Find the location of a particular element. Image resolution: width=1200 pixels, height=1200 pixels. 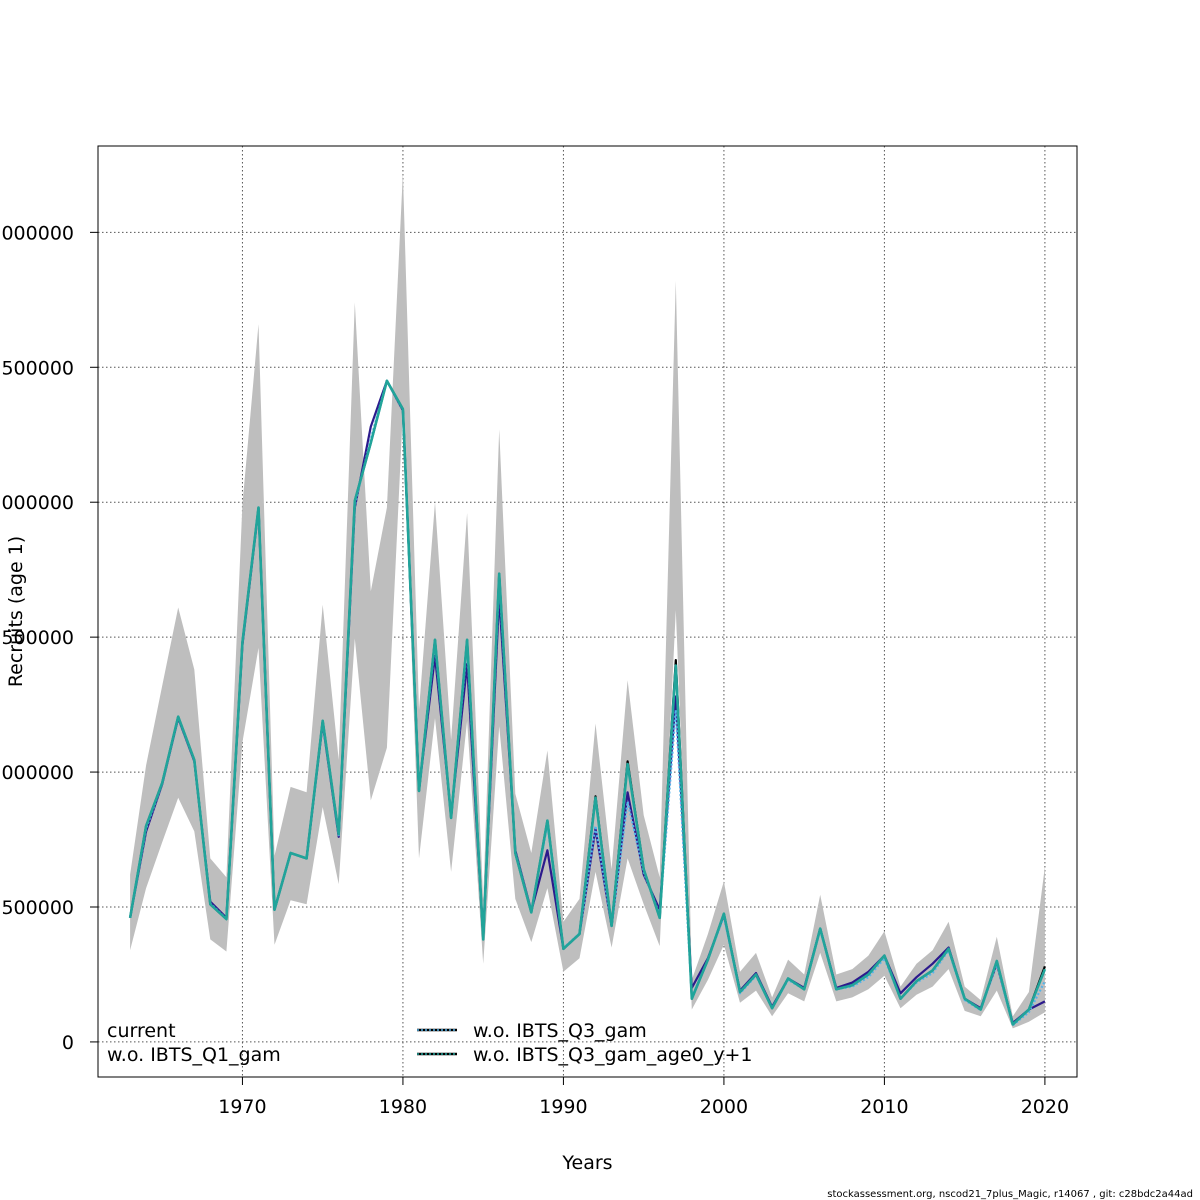

x-tick-label: 1970 is located at coordinates (242, 1107).